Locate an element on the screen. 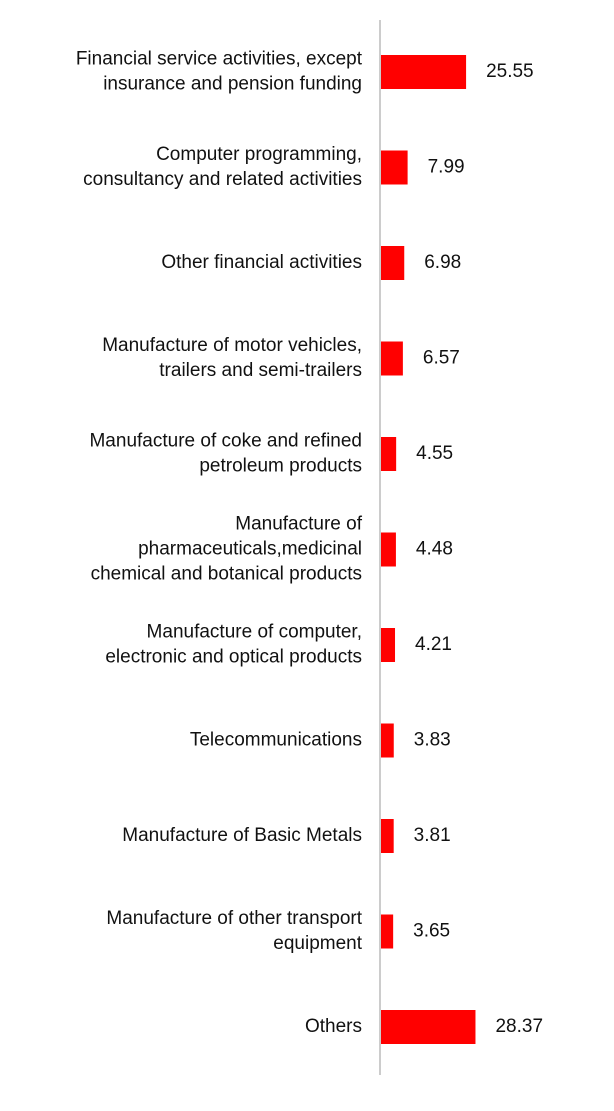 This screenshot has height=1111, width=614. value-label: 7.99 is located at coordinates (446, 167).